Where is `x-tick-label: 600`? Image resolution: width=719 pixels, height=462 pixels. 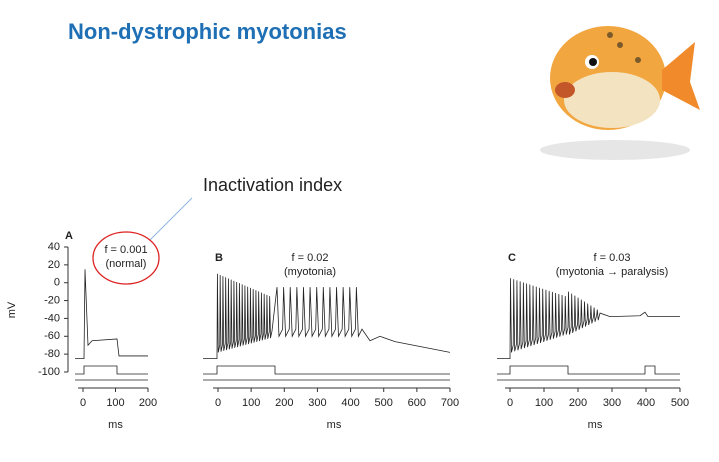 x-tick-label: 600 is located at coordinates (417, 403).